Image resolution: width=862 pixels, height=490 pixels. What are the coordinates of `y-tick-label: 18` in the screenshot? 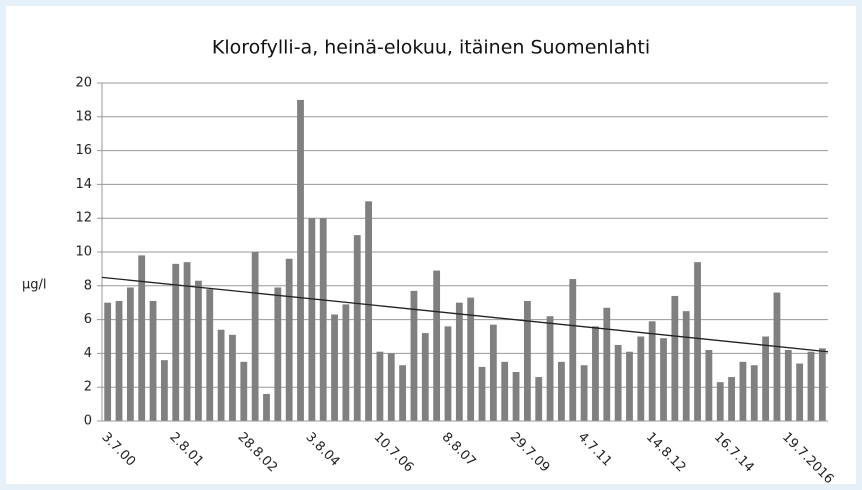 It's located at (83, 116).